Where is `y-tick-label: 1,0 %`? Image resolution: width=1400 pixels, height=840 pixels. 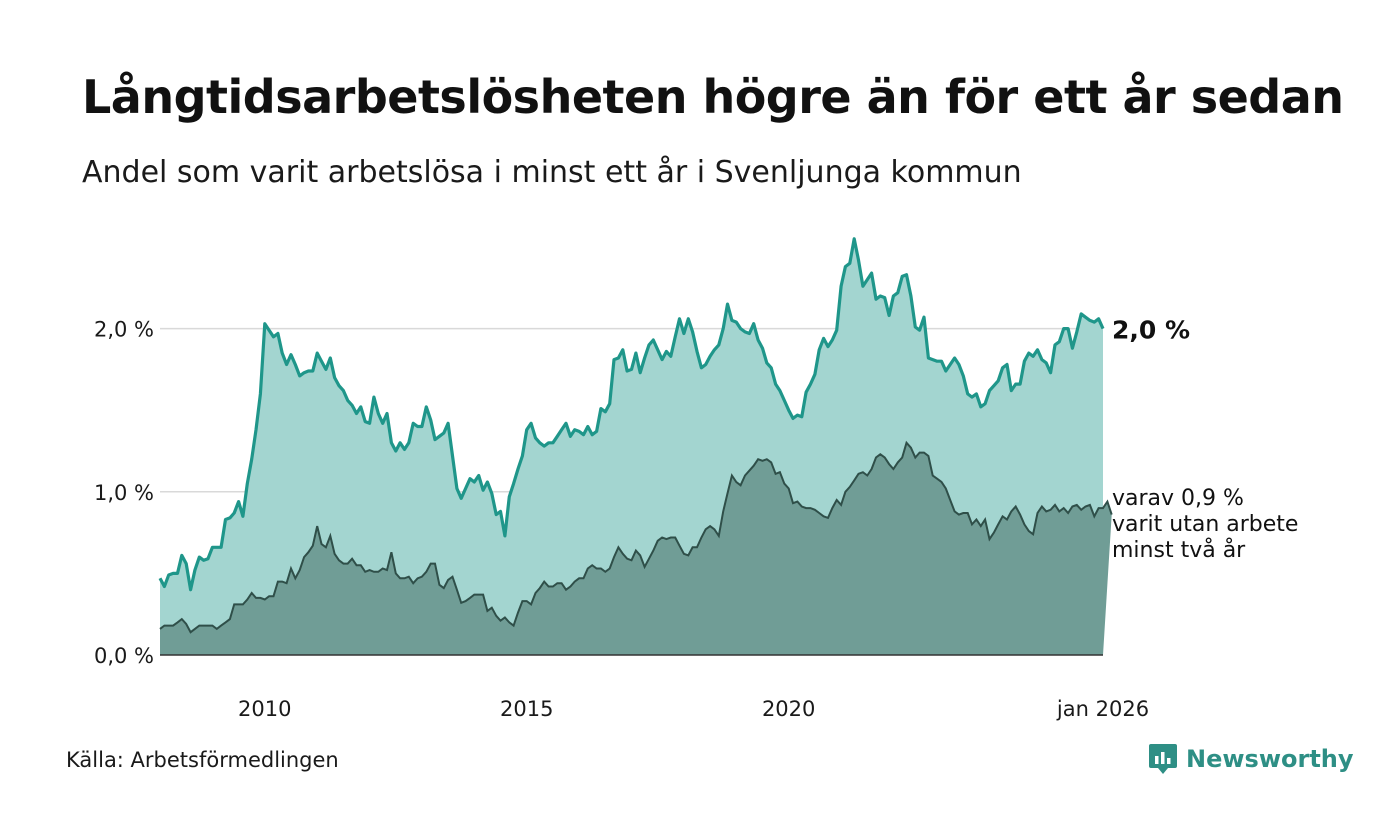 y-tick-label: 1,0 % is located at coordinates (124, 493).